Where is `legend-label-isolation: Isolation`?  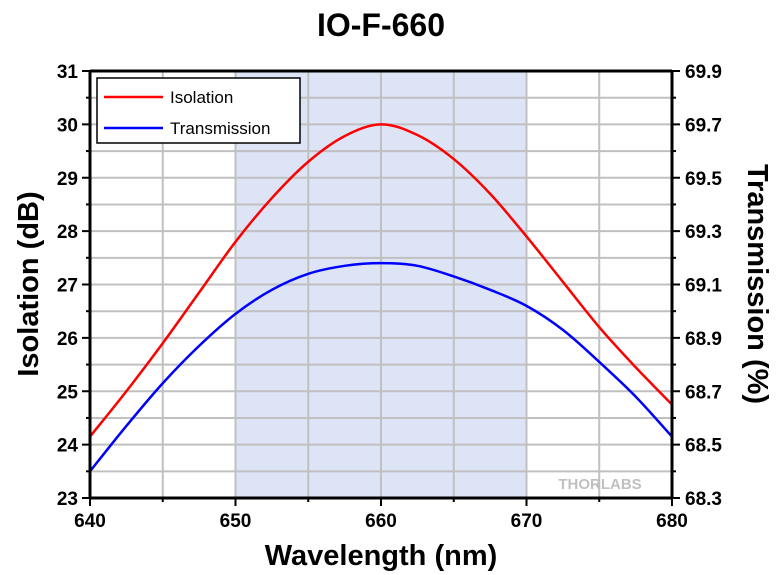
legend-label-isolation: Isolation is located at coordinates (201, 97).